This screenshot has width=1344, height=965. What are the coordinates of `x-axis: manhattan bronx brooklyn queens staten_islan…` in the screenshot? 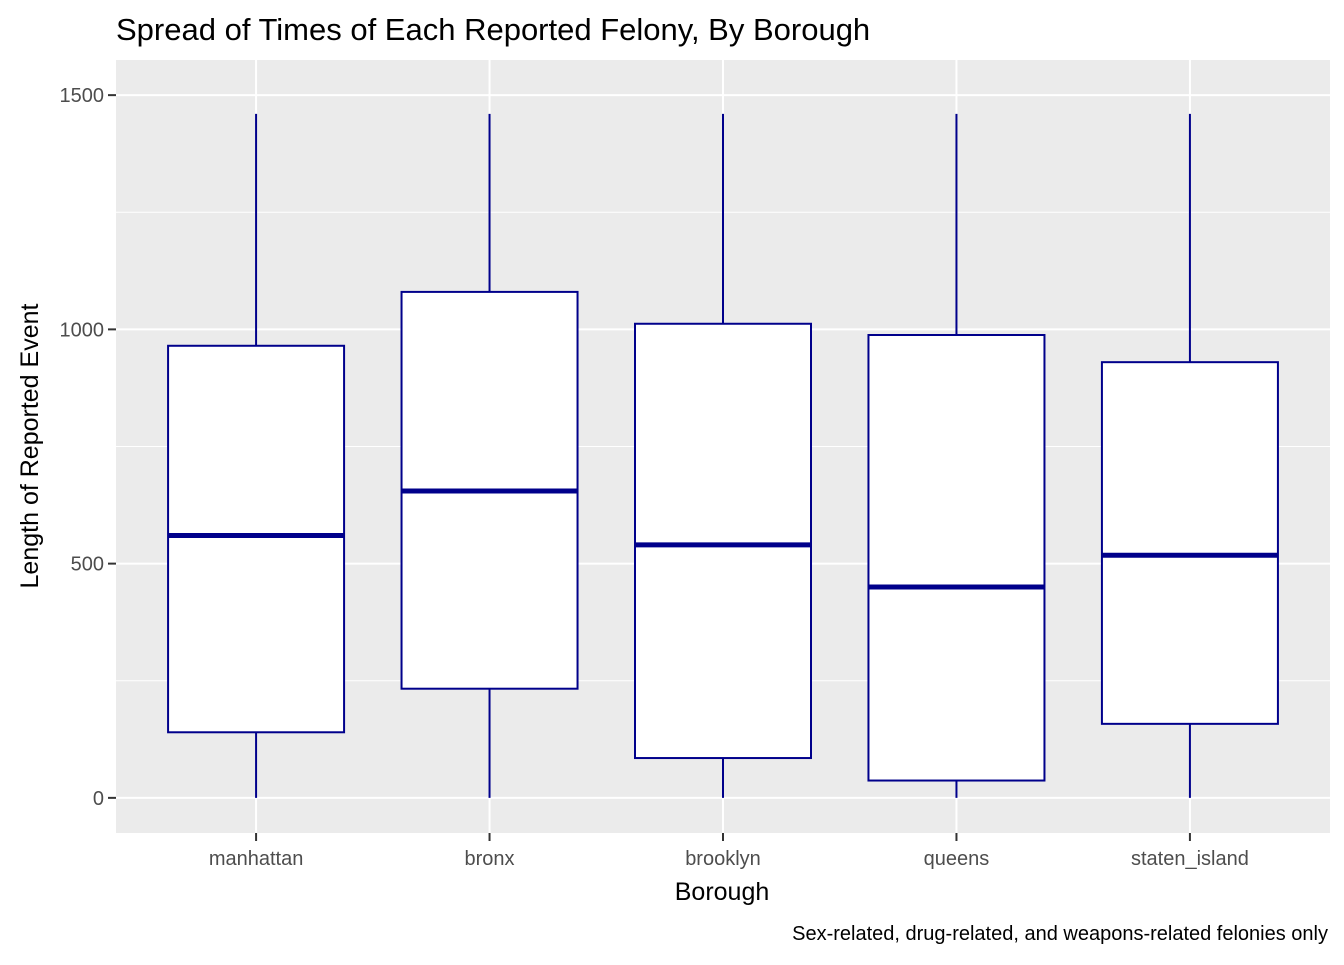 It's located at (729, 851).